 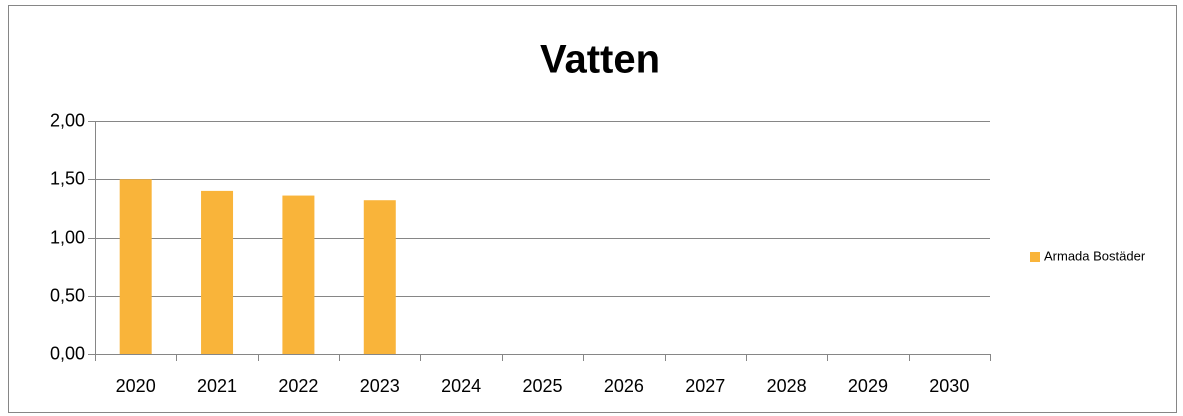 I want to click on x-tick-label: 2028, so click(x=787, y=386).